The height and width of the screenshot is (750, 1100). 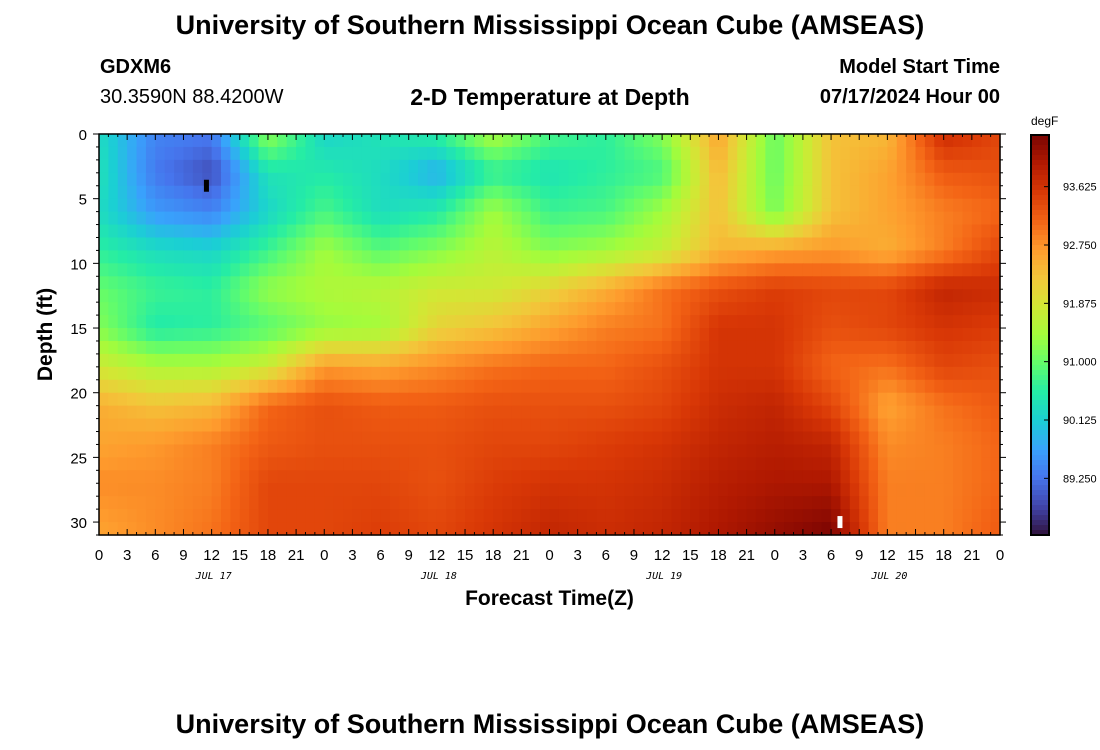 What do you see at coordinates (192, 97) in the screenshot?
I see `station-coordinates: 30.3590N 88.4200W` at bounding box center [192, 97].